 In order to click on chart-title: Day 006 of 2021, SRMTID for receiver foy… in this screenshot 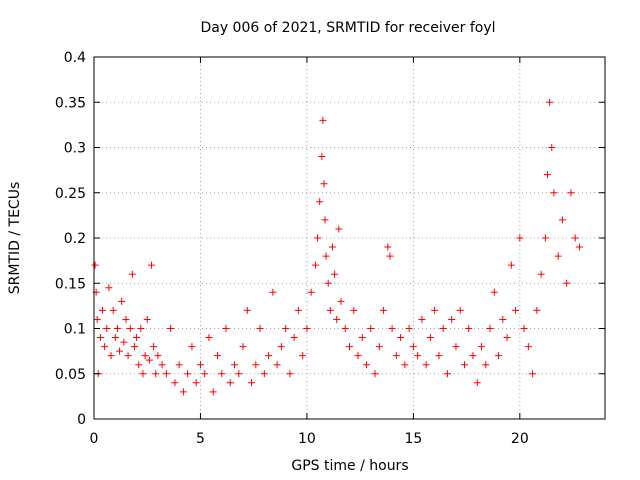, I will do `click(347, 28)`.